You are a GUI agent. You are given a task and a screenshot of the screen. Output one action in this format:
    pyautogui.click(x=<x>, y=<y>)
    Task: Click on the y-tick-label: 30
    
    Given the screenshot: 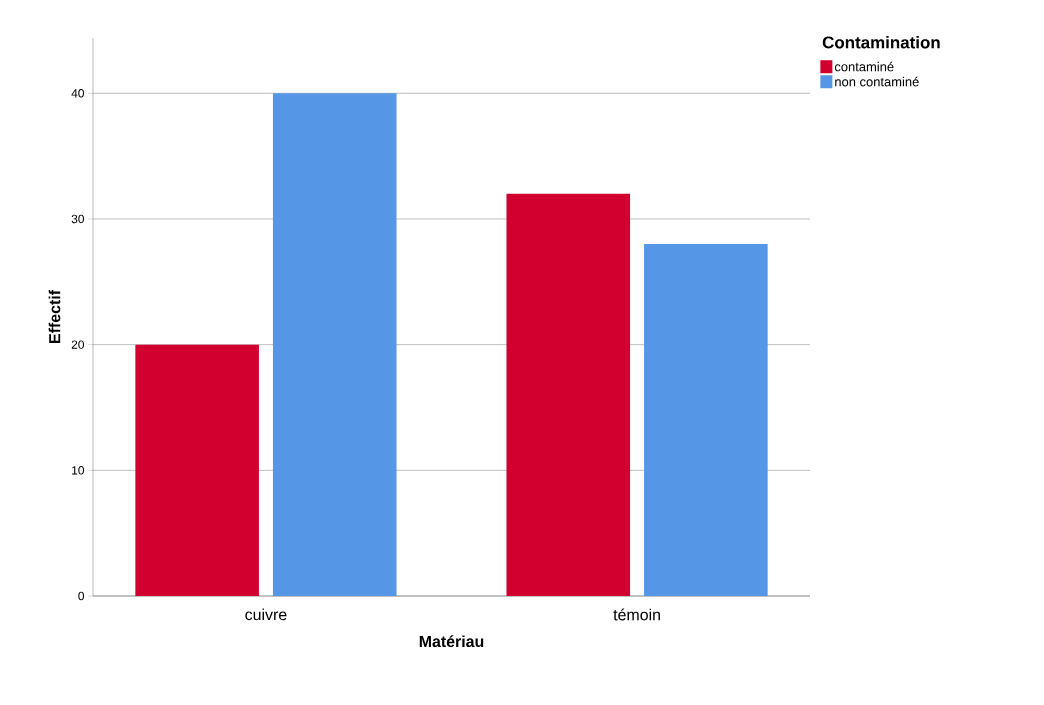 What is the action you would take?
    pyautogui.click(x=78, y=219)
    